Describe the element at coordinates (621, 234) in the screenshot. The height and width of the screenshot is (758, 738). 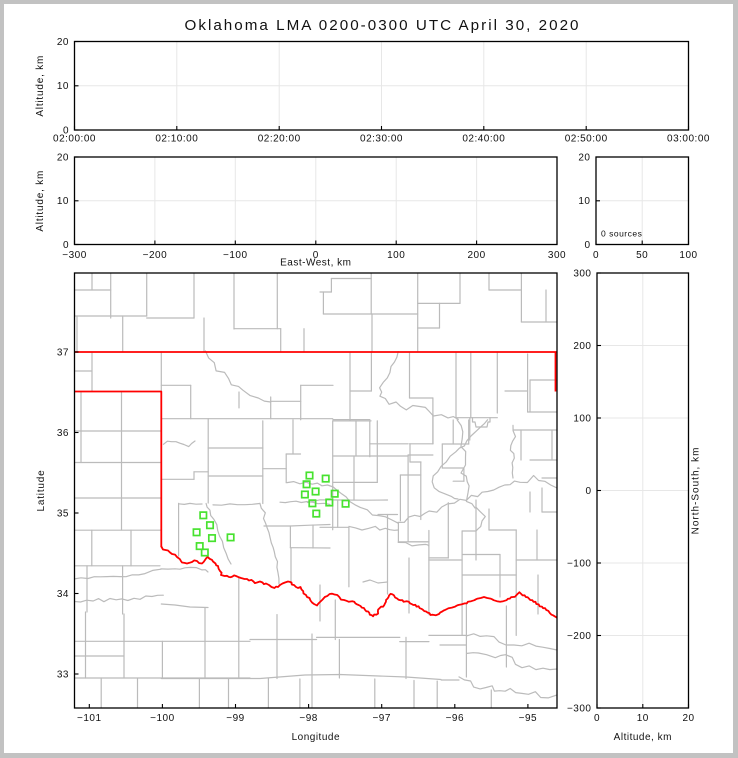
I see `svg-text: 0 sources` at that location.